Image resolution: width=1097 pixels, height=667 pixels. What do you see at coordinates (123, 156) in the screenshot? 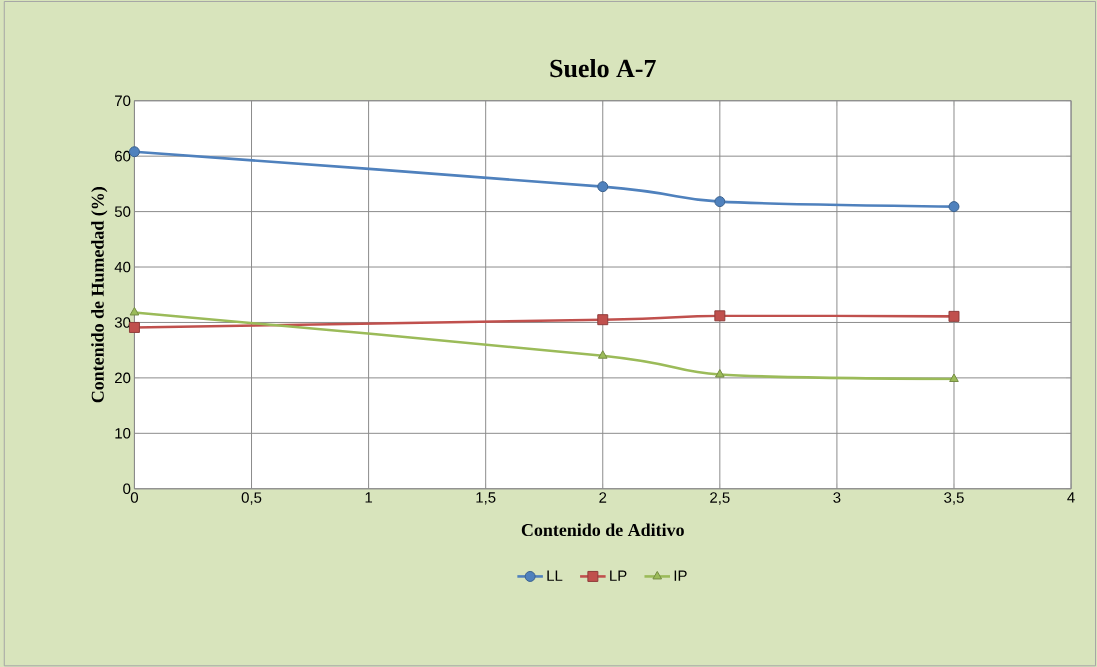
I see `y-tick-label: 60` at bounding box center [123, 156].